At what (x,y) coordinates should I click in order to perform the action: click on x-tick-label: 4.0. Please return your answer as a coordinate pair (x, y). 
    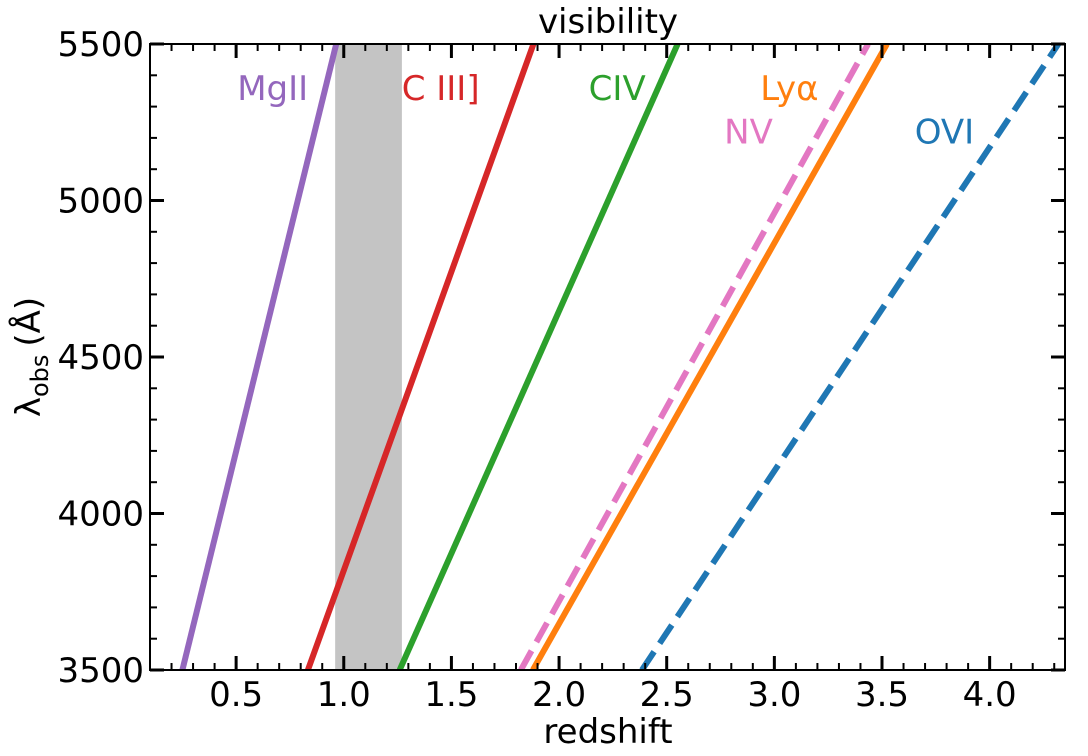
    Looking at the image, I should click on (990, 695).